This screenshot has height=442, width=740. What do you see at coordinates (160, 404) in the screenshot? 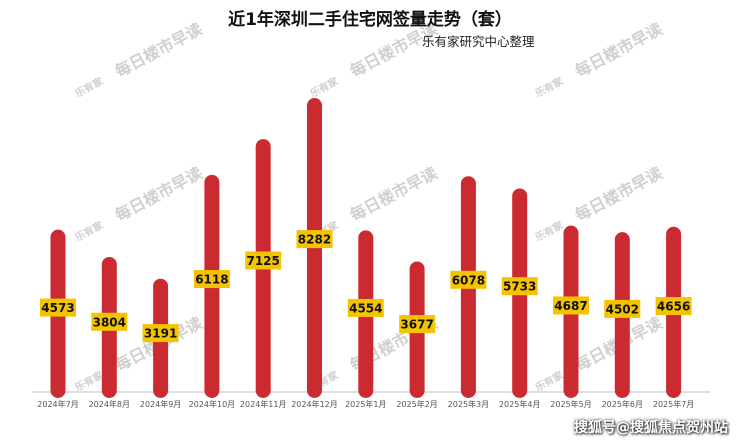
I see `x-tick-label: 2024年9月` at bounding box center [160, 404].